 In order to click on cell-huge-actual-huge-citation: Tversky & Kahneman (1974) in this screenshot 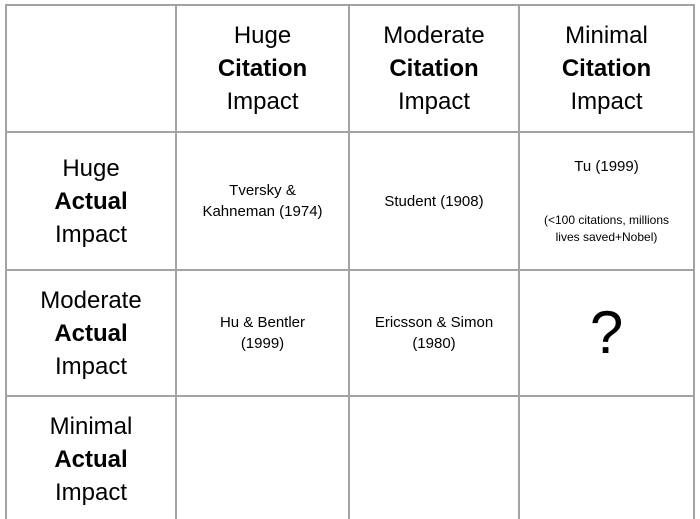, I will do `click(262, 201)`.